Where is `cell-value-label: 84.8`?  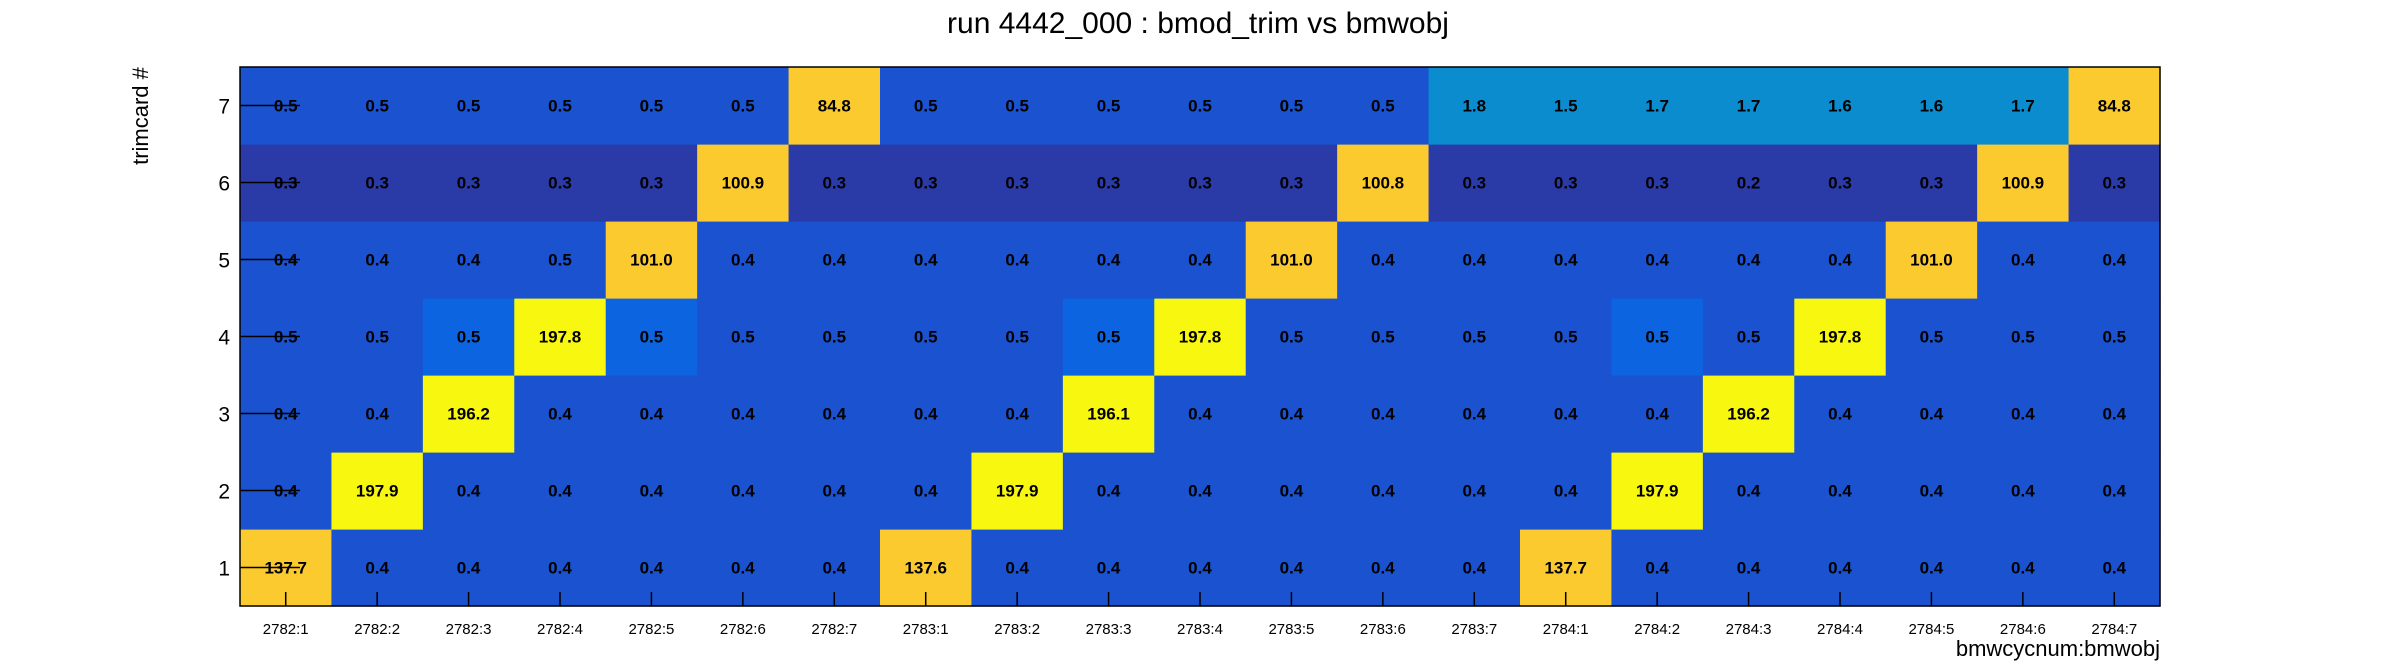 cell-value-label: 84.8 is located at coordinates (2114, 106).